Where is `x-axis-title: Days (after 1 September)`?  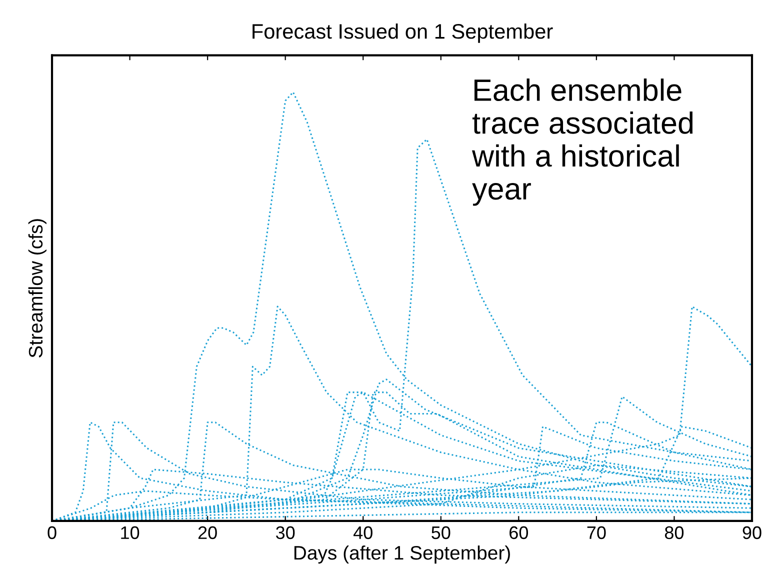 x-axis-title: Days (after 1 September) is located at coordinates (402, 554).